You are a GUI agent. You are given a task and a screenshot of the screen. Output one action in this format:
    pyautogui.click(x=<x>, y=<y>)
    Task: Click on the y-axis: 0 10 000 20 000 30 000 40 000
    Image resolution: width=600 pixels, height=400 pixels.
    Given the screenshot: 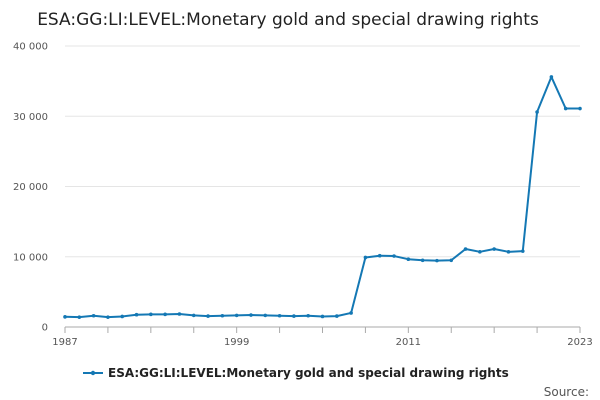 What is the action you would take?
    pyautogui.click(x=30, y=188)
    